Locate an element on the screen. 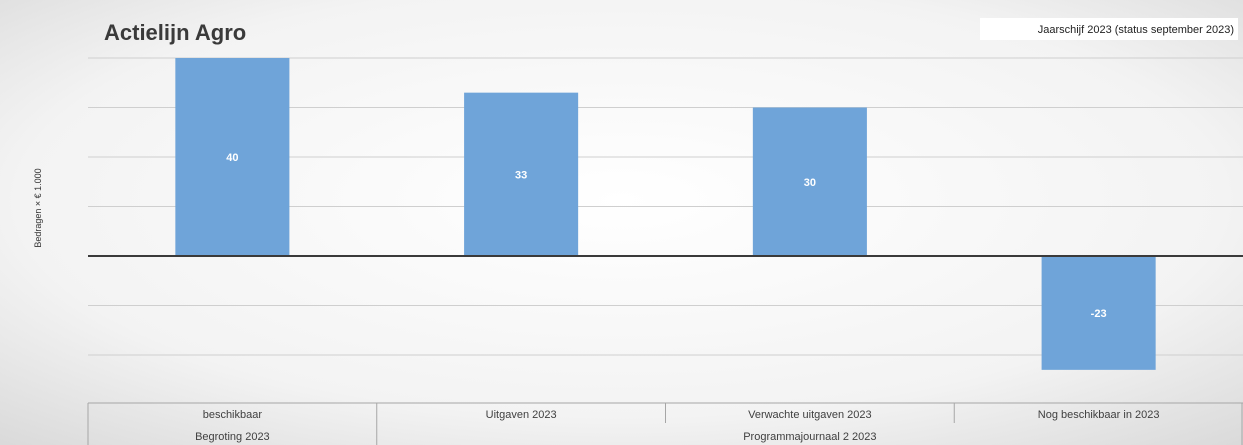 This screenshot has width=1243, height=445. data-label: 30 is located at coordinates (810, 183).